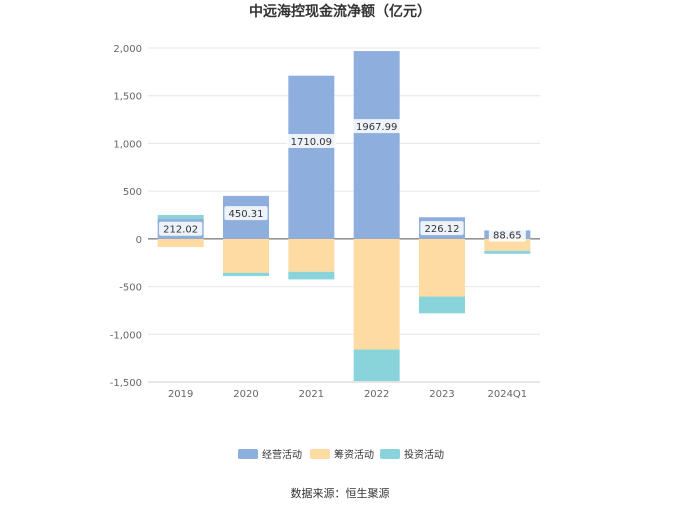 The height and width of the screenshot is (509, 680). Describe the element at coordinates (507, 252) in the screenshot. I see `bar-投资活动-2024Q1` at that location.